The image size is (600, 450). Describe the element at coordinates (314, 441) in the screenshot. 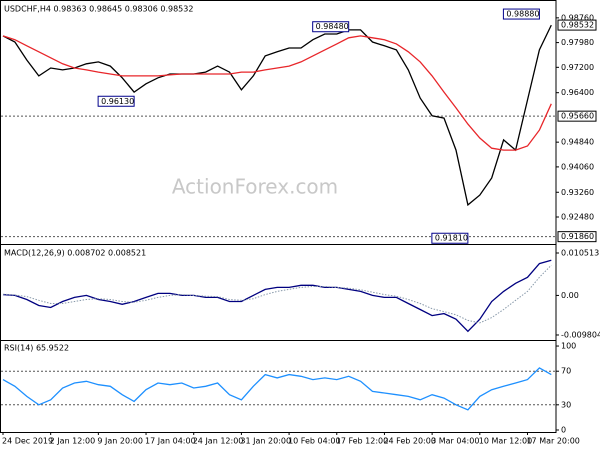

I see `x-tick-label: 10 Feb 04:00` at that location.